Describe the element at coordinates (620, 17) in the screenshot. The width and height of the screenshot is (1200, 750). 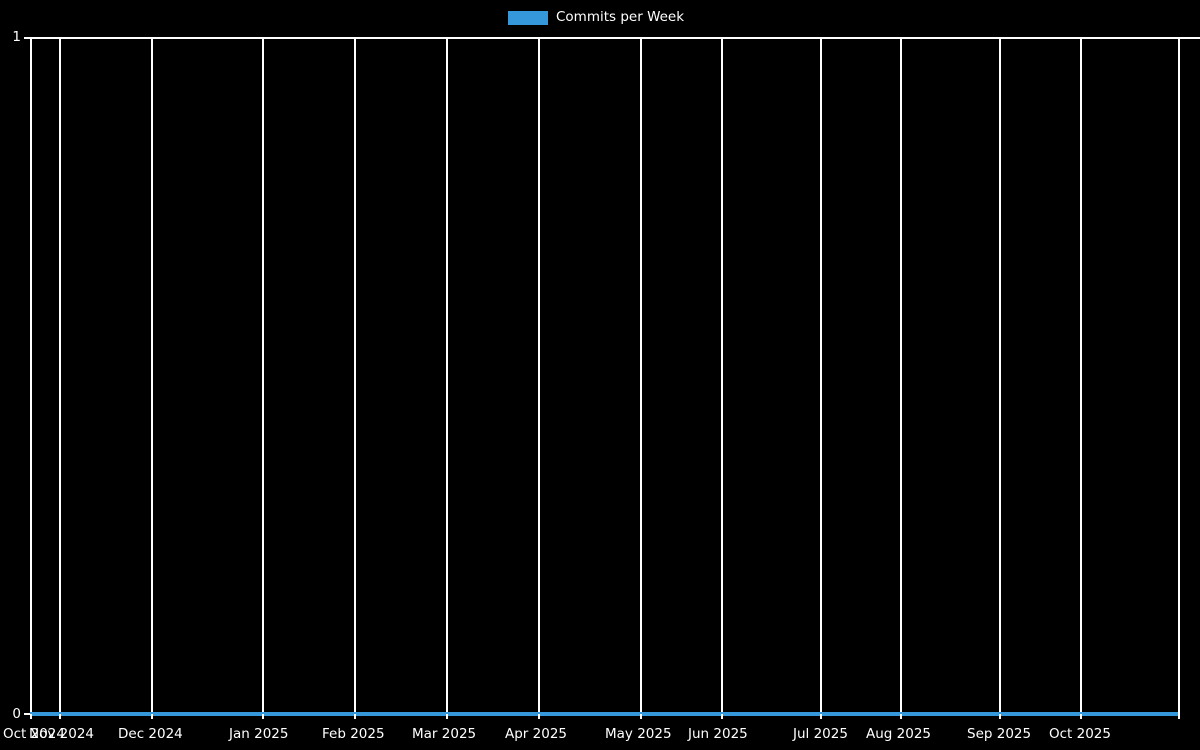
I see `legend-label-commits-per-week: Commits per Week` at that location.